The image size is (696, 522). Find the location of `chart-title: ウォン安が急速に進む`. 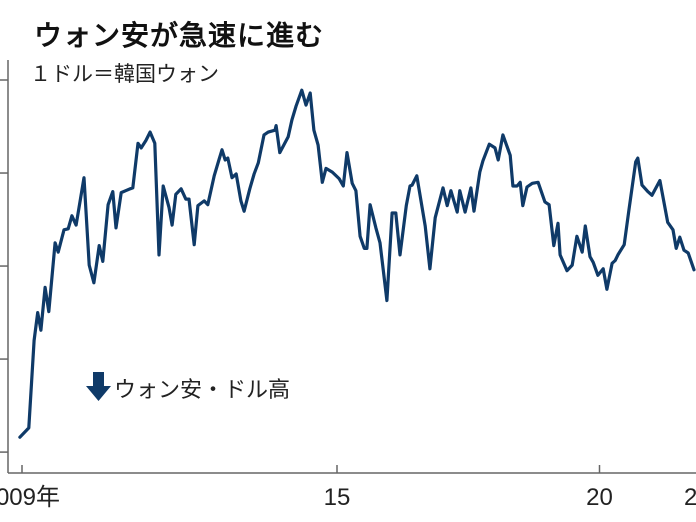

chart-title: ウォン安が急速に進む is located at coordinates (179, 35).